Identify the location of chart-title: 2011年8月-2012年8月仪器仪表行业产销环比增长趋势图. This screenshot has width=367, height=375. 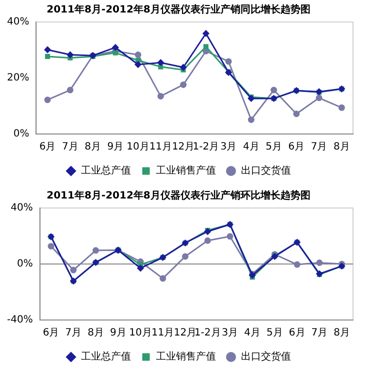
(178, 196).